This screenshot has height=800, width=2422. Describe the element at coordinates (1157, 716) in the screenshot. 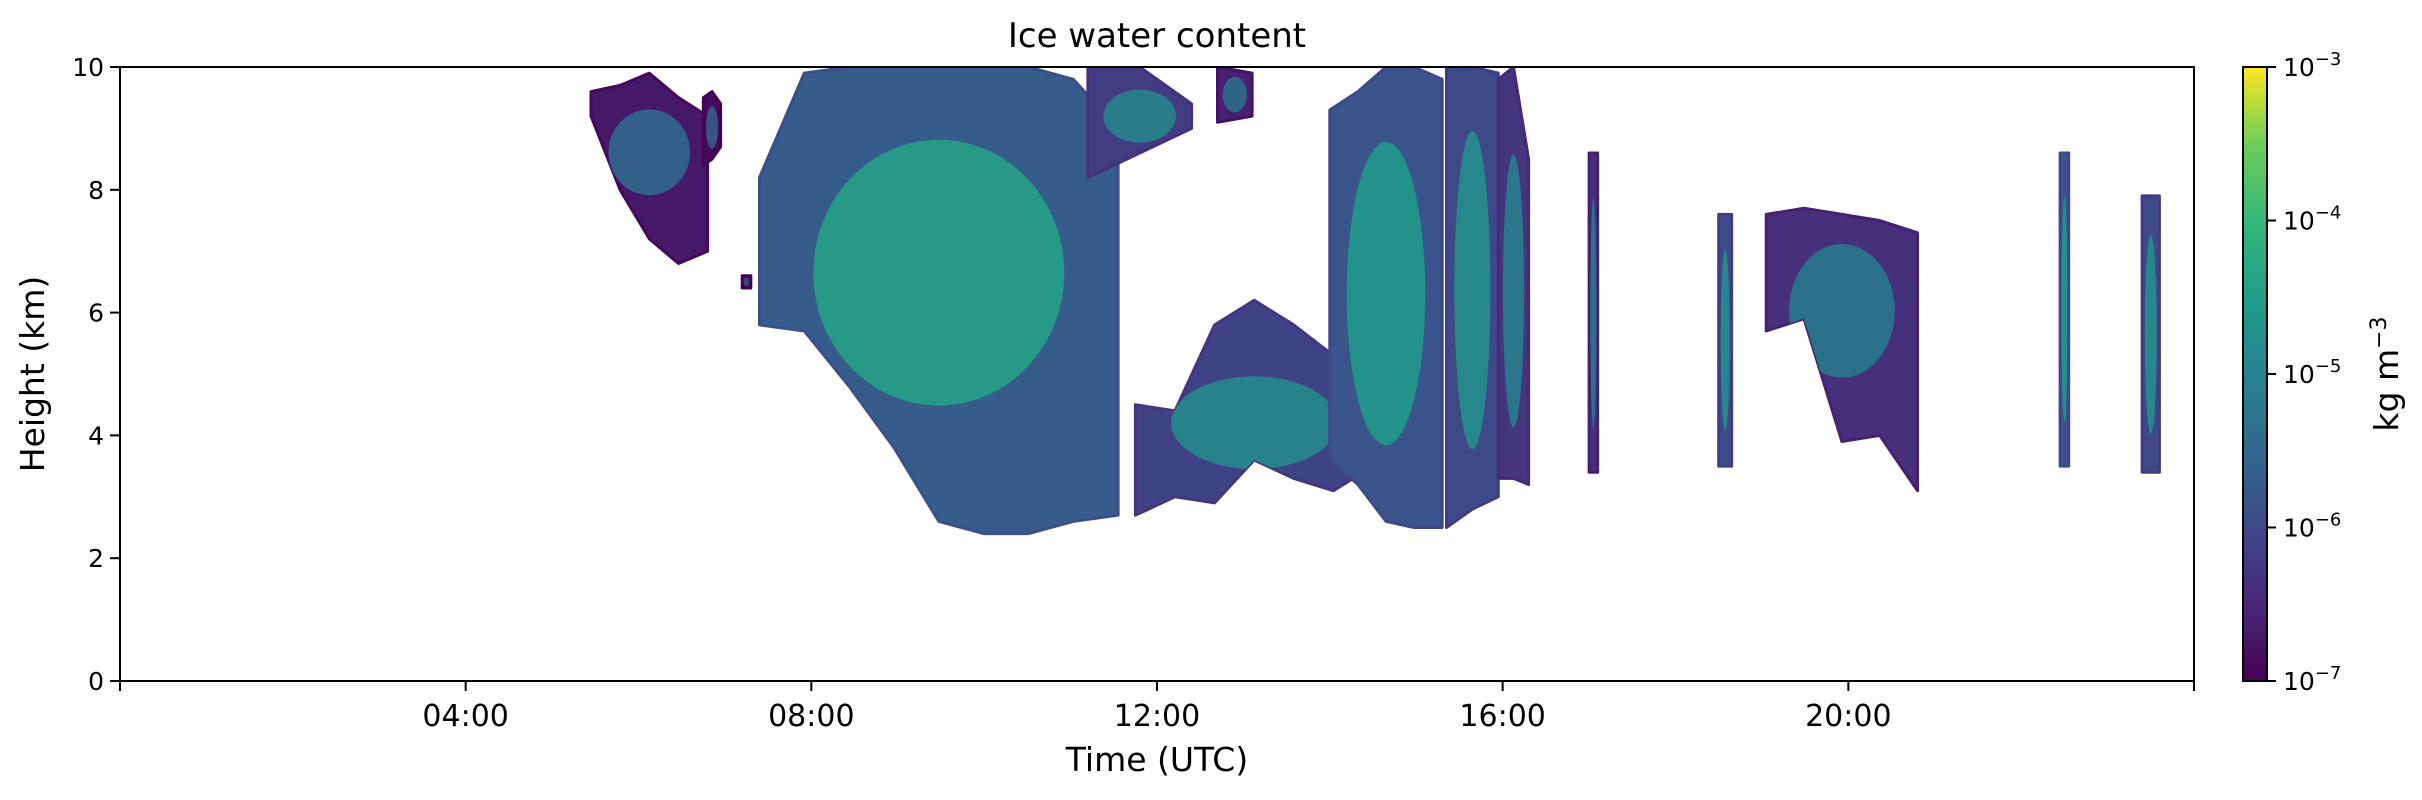

I see `x-tick-label: 12:00` at that location.